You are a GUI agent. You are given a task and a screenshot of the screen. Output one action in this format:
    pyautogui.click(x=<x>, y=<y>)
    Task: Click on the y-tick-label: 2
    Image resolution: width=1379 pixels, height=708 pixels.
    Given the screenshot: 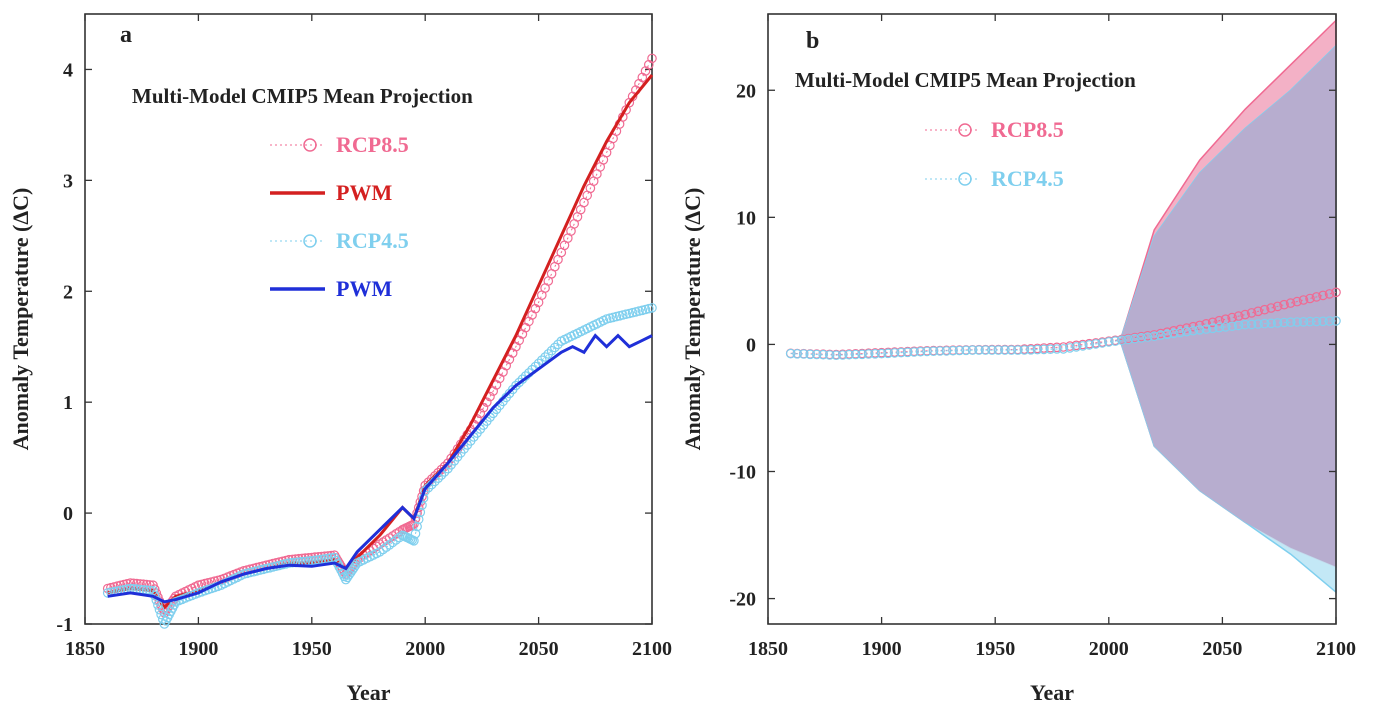 What is the action you would take?
    pyautogui.click(x=68, y=292)
    